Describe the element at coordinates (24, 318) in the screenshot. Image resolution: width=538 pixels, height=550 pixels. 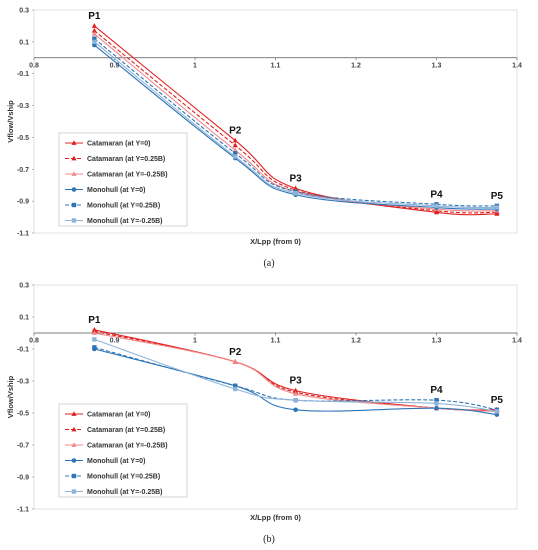
I see `y-tick-label: 0.1` at that location.